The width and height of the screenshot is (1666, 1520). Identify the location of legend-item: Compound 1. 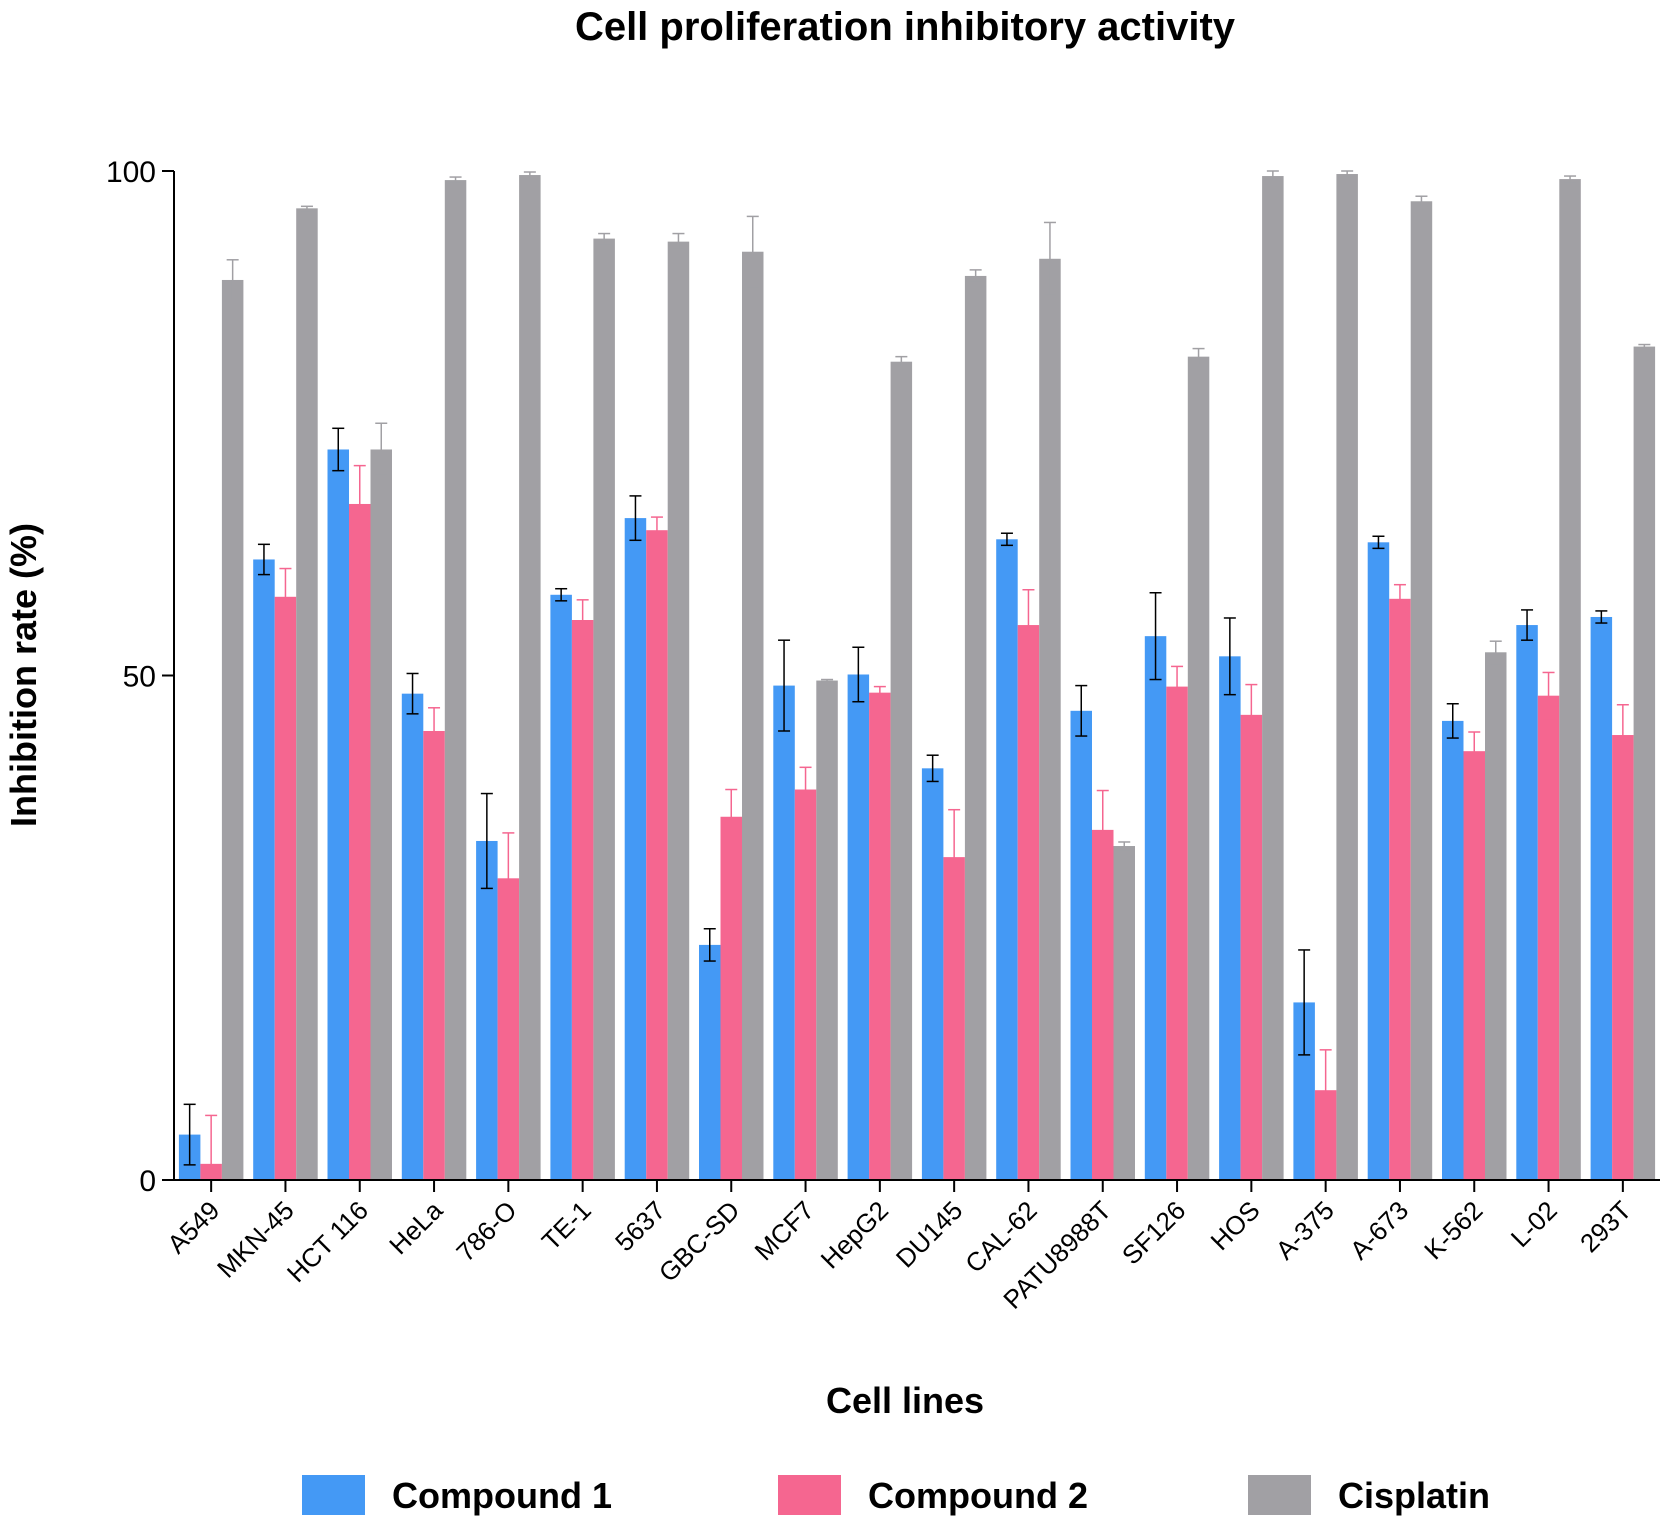
(457, 1495).